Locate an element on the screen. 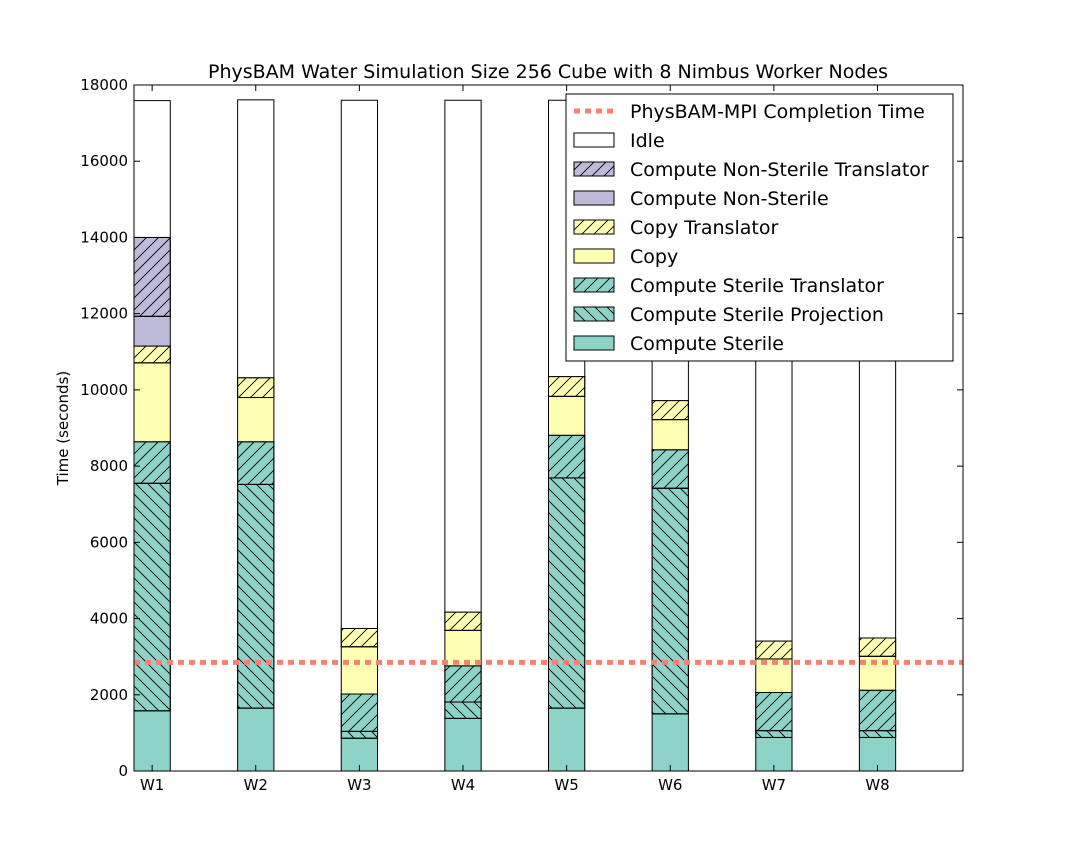  x-tick-label-w1: W1 is located at coordinates (152, 785).